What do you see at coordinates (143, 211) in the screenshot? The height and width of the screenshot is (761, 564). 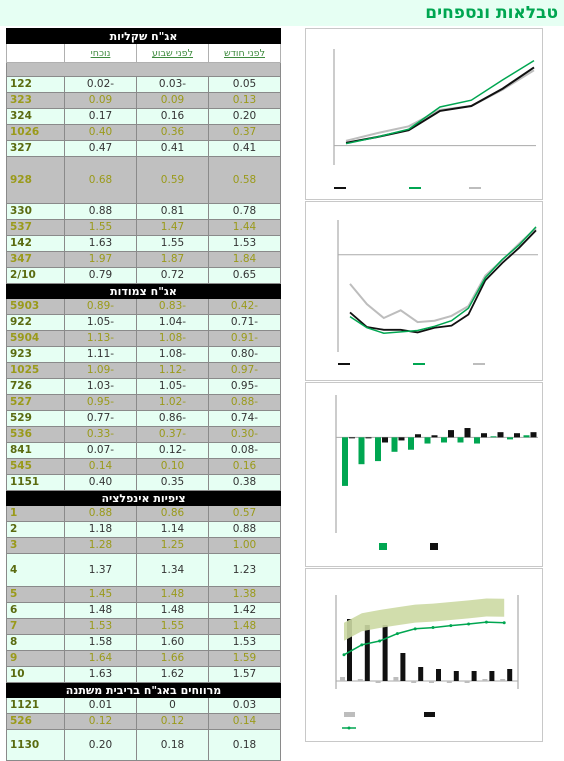 I see `table-row: 330 0.88 0.81 0.78` at bounding box center [143, 211].